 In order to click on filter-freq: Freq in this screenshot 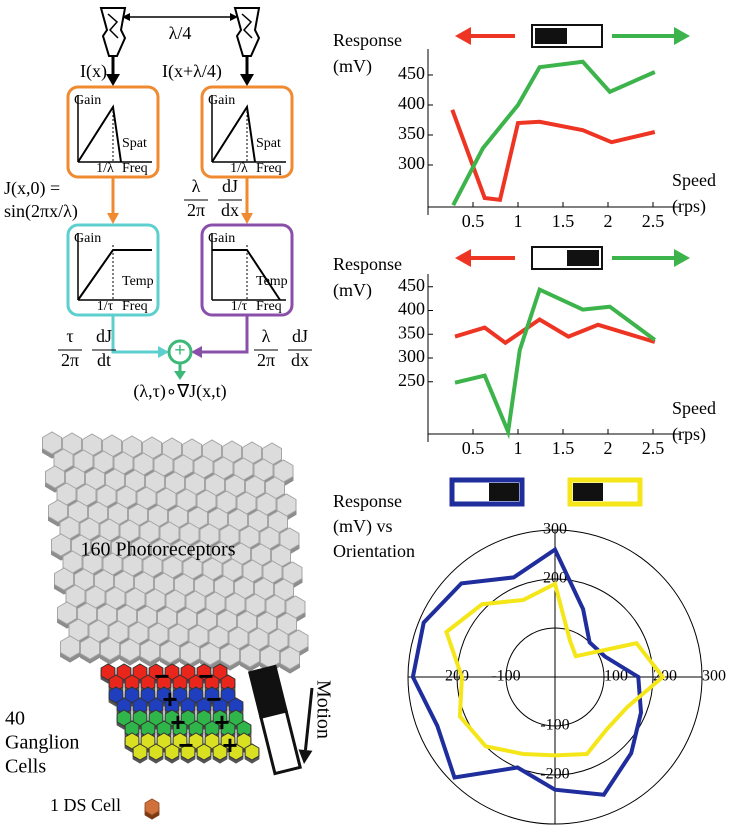, I will do `click(269, 306)`.